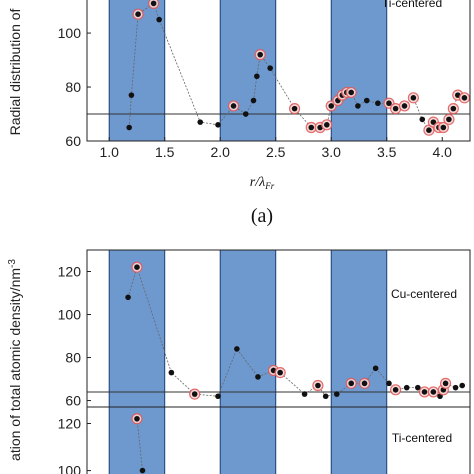 The height and width of the screenshot is (474, 474). Describe the element at coordinates (73, 401) in the screenshot. I see `y-tick-label: 60` at that location.